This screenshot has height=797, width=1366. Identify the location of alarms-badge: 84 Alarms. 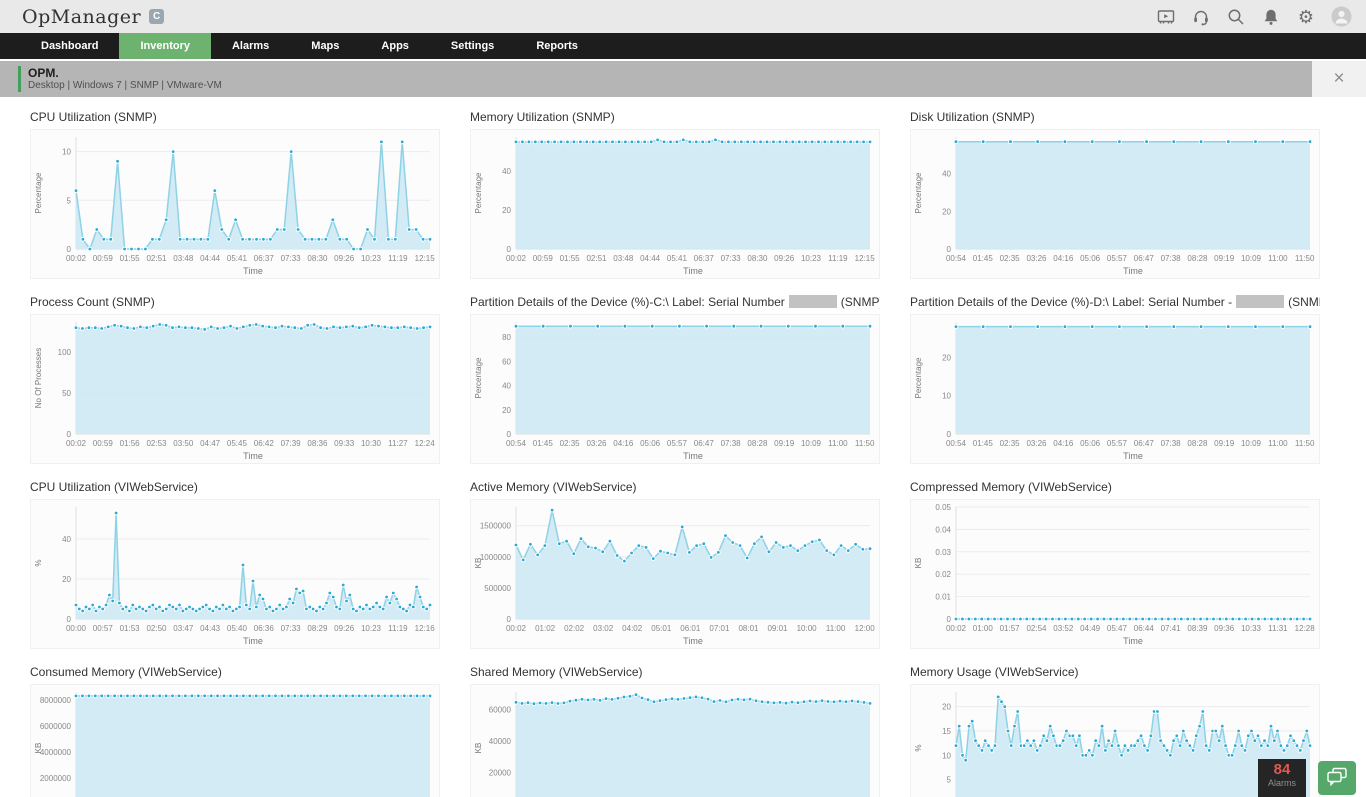
(1282, 778).